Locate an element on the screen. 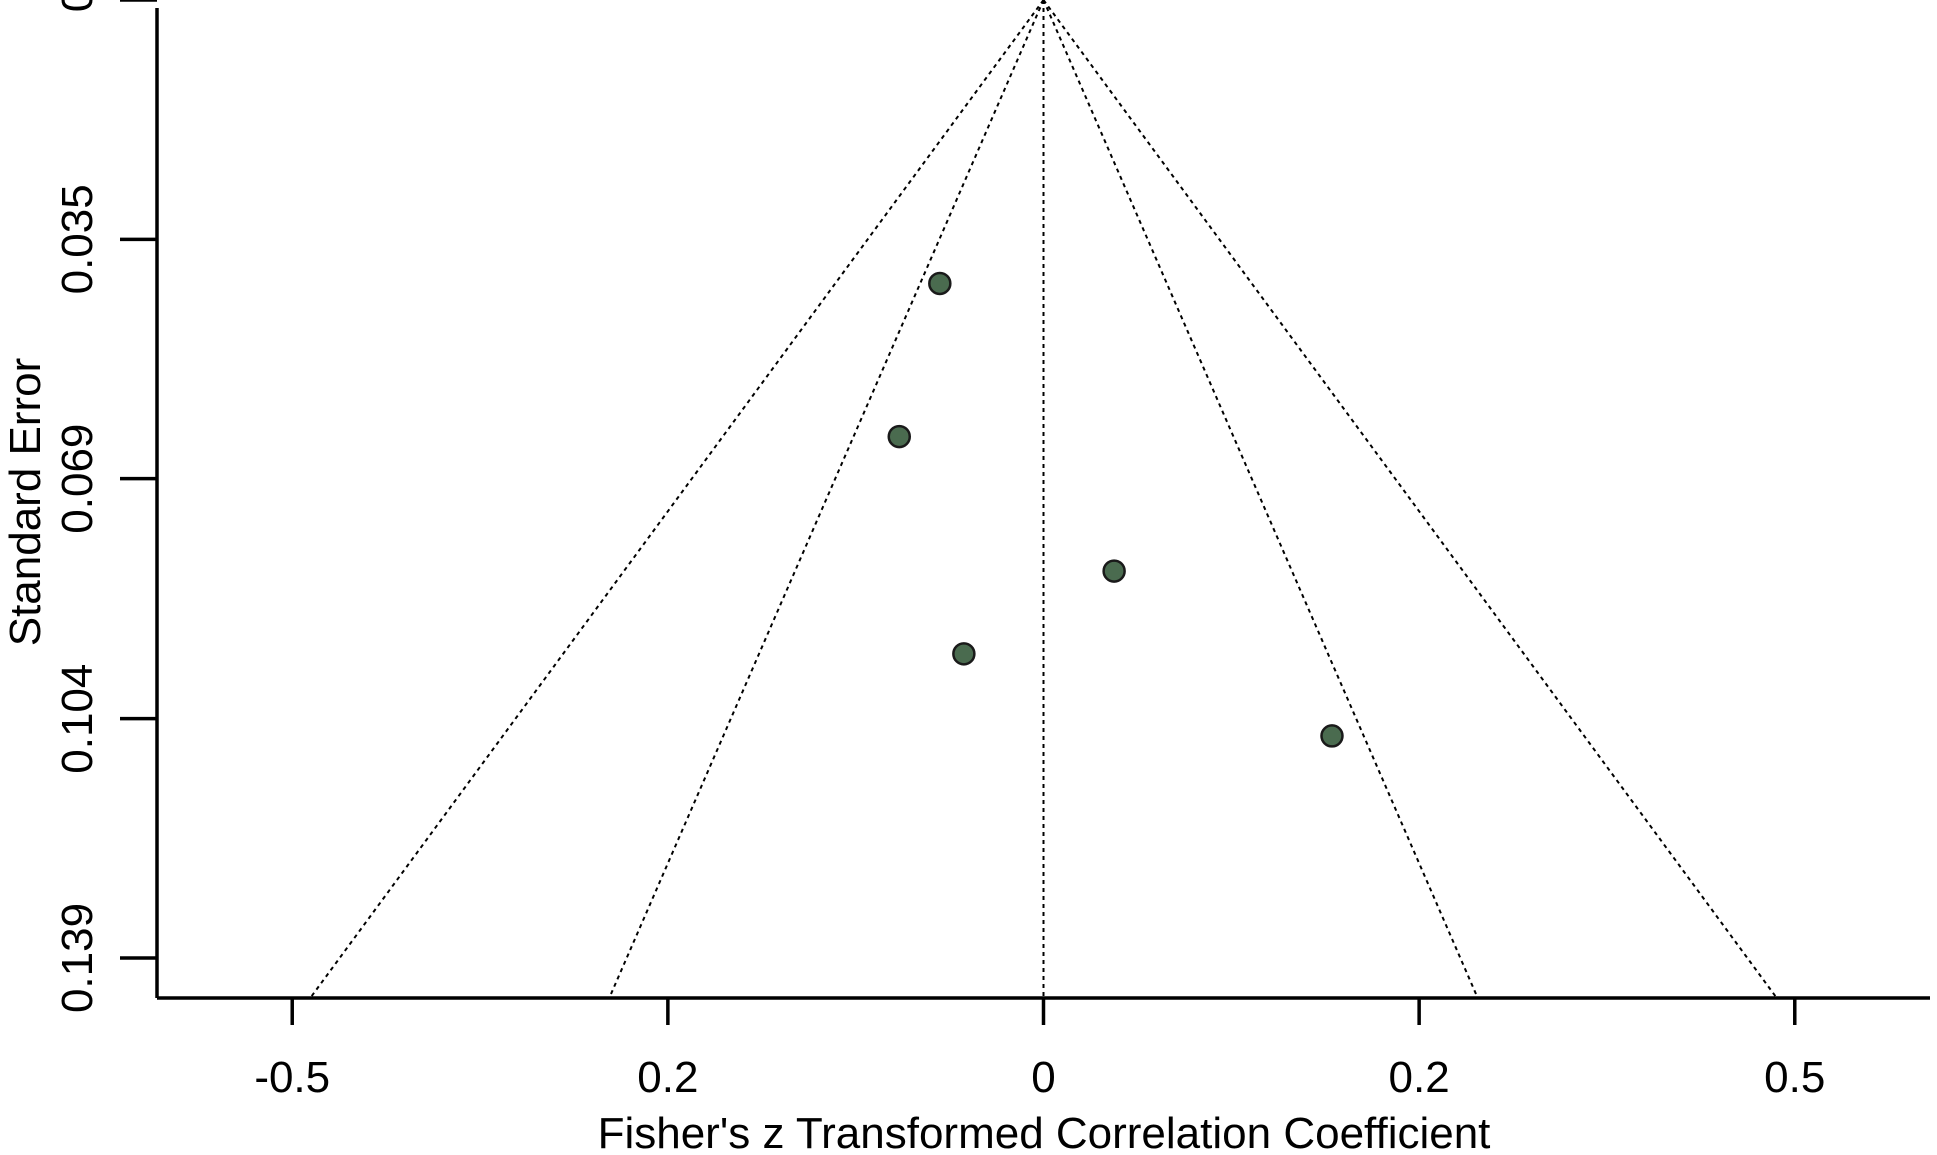 This screenshot has height=1155, width=1937. y-axis-title: Standard Error is located at coordinates (25, 502).